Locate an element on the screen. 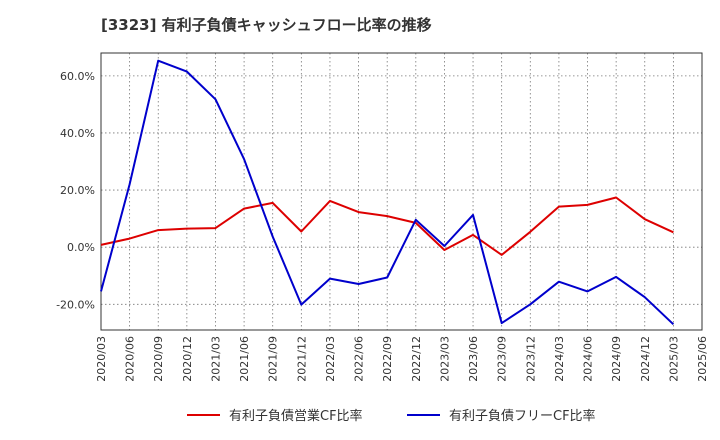 The height and width of the screenshot is (440, 720). x-tick-label: 2024/06 is located at coordinates (588, 359).